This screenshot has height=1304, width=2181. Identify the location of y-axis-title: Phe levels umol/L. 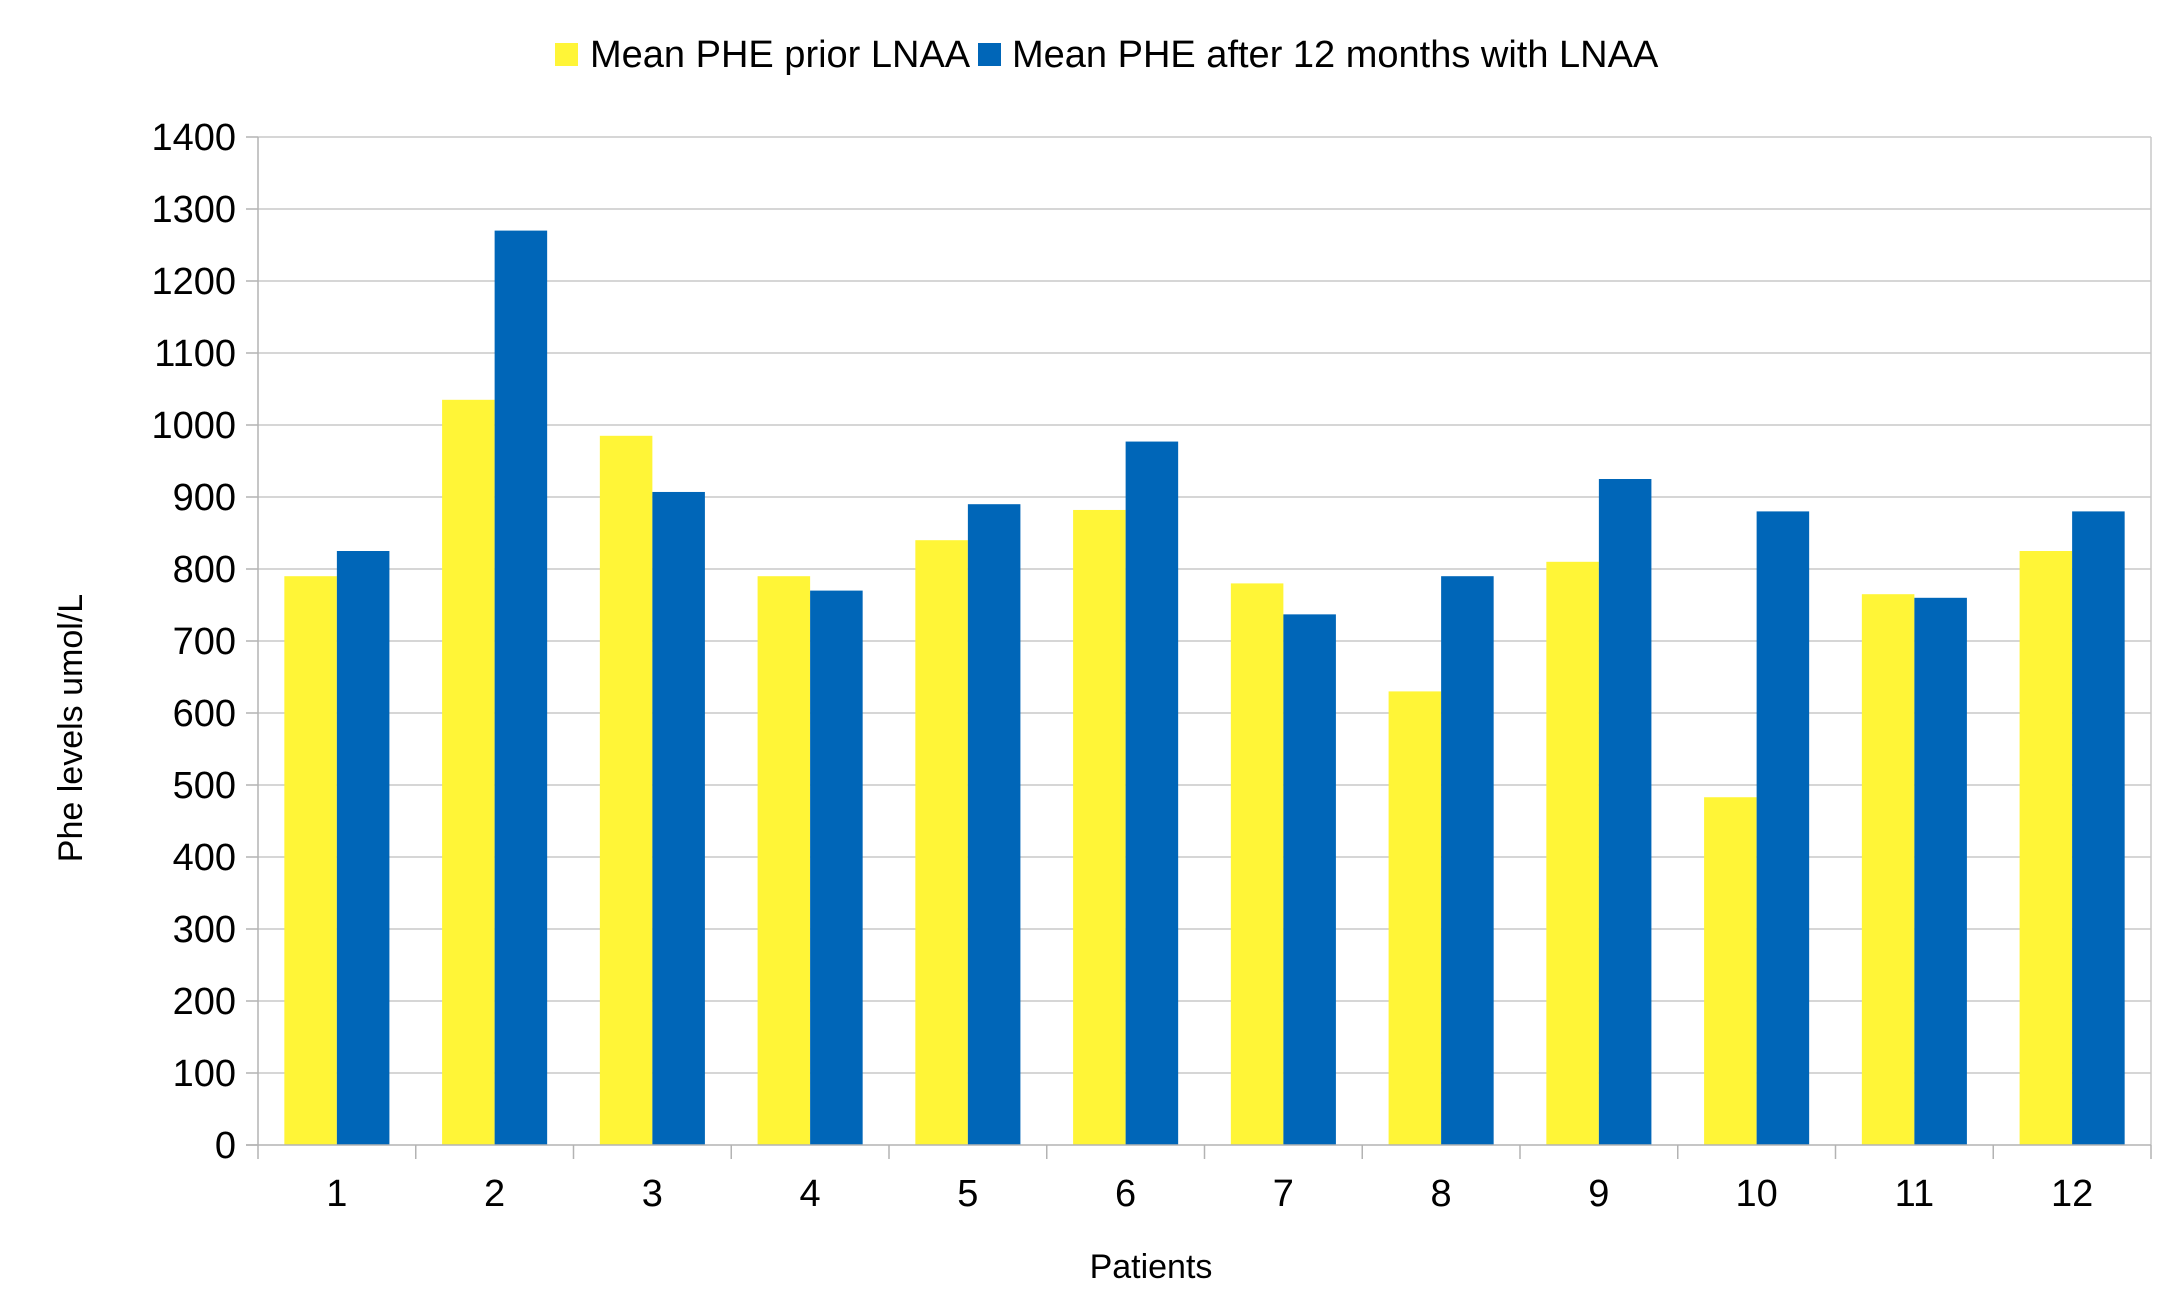
(71, 728).